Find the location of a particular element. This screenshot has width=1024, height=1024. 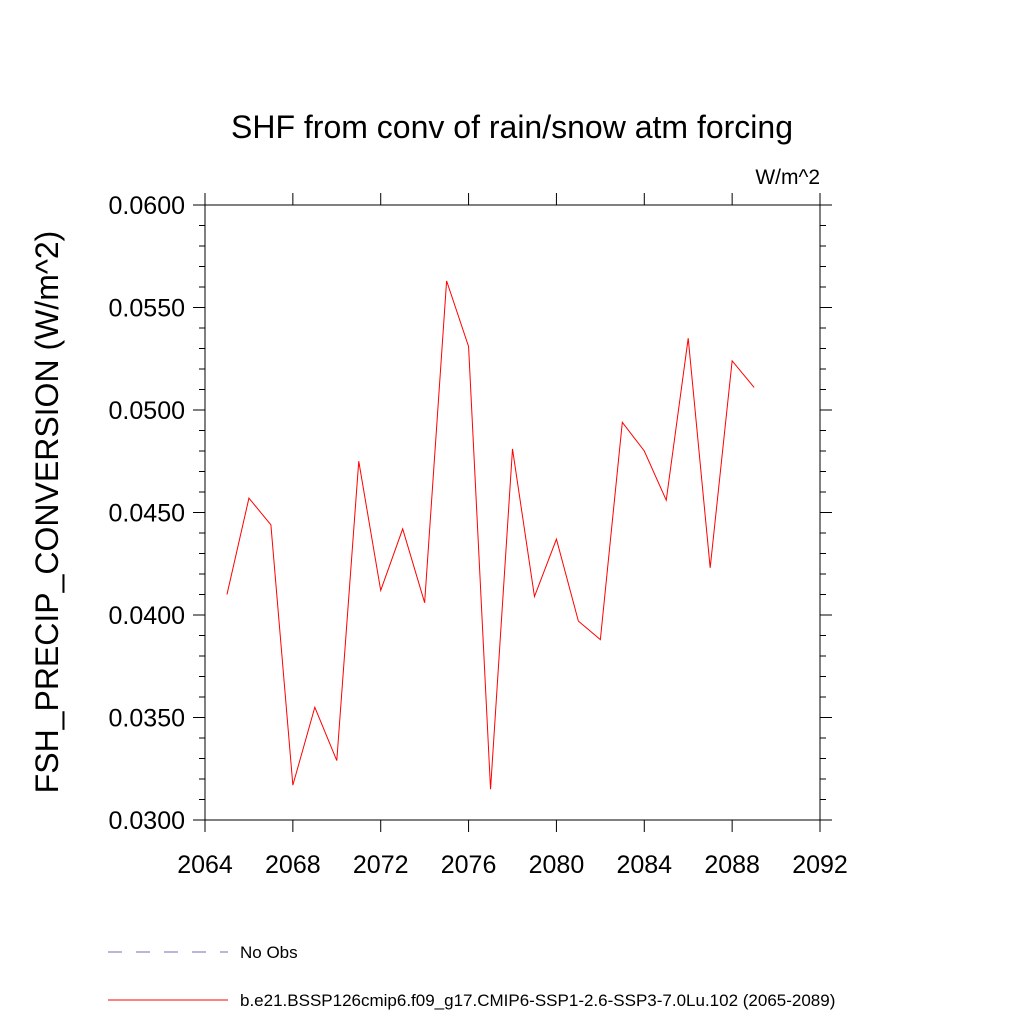

y-tick-label: 0.0600 is located at coordinates (147, 206).